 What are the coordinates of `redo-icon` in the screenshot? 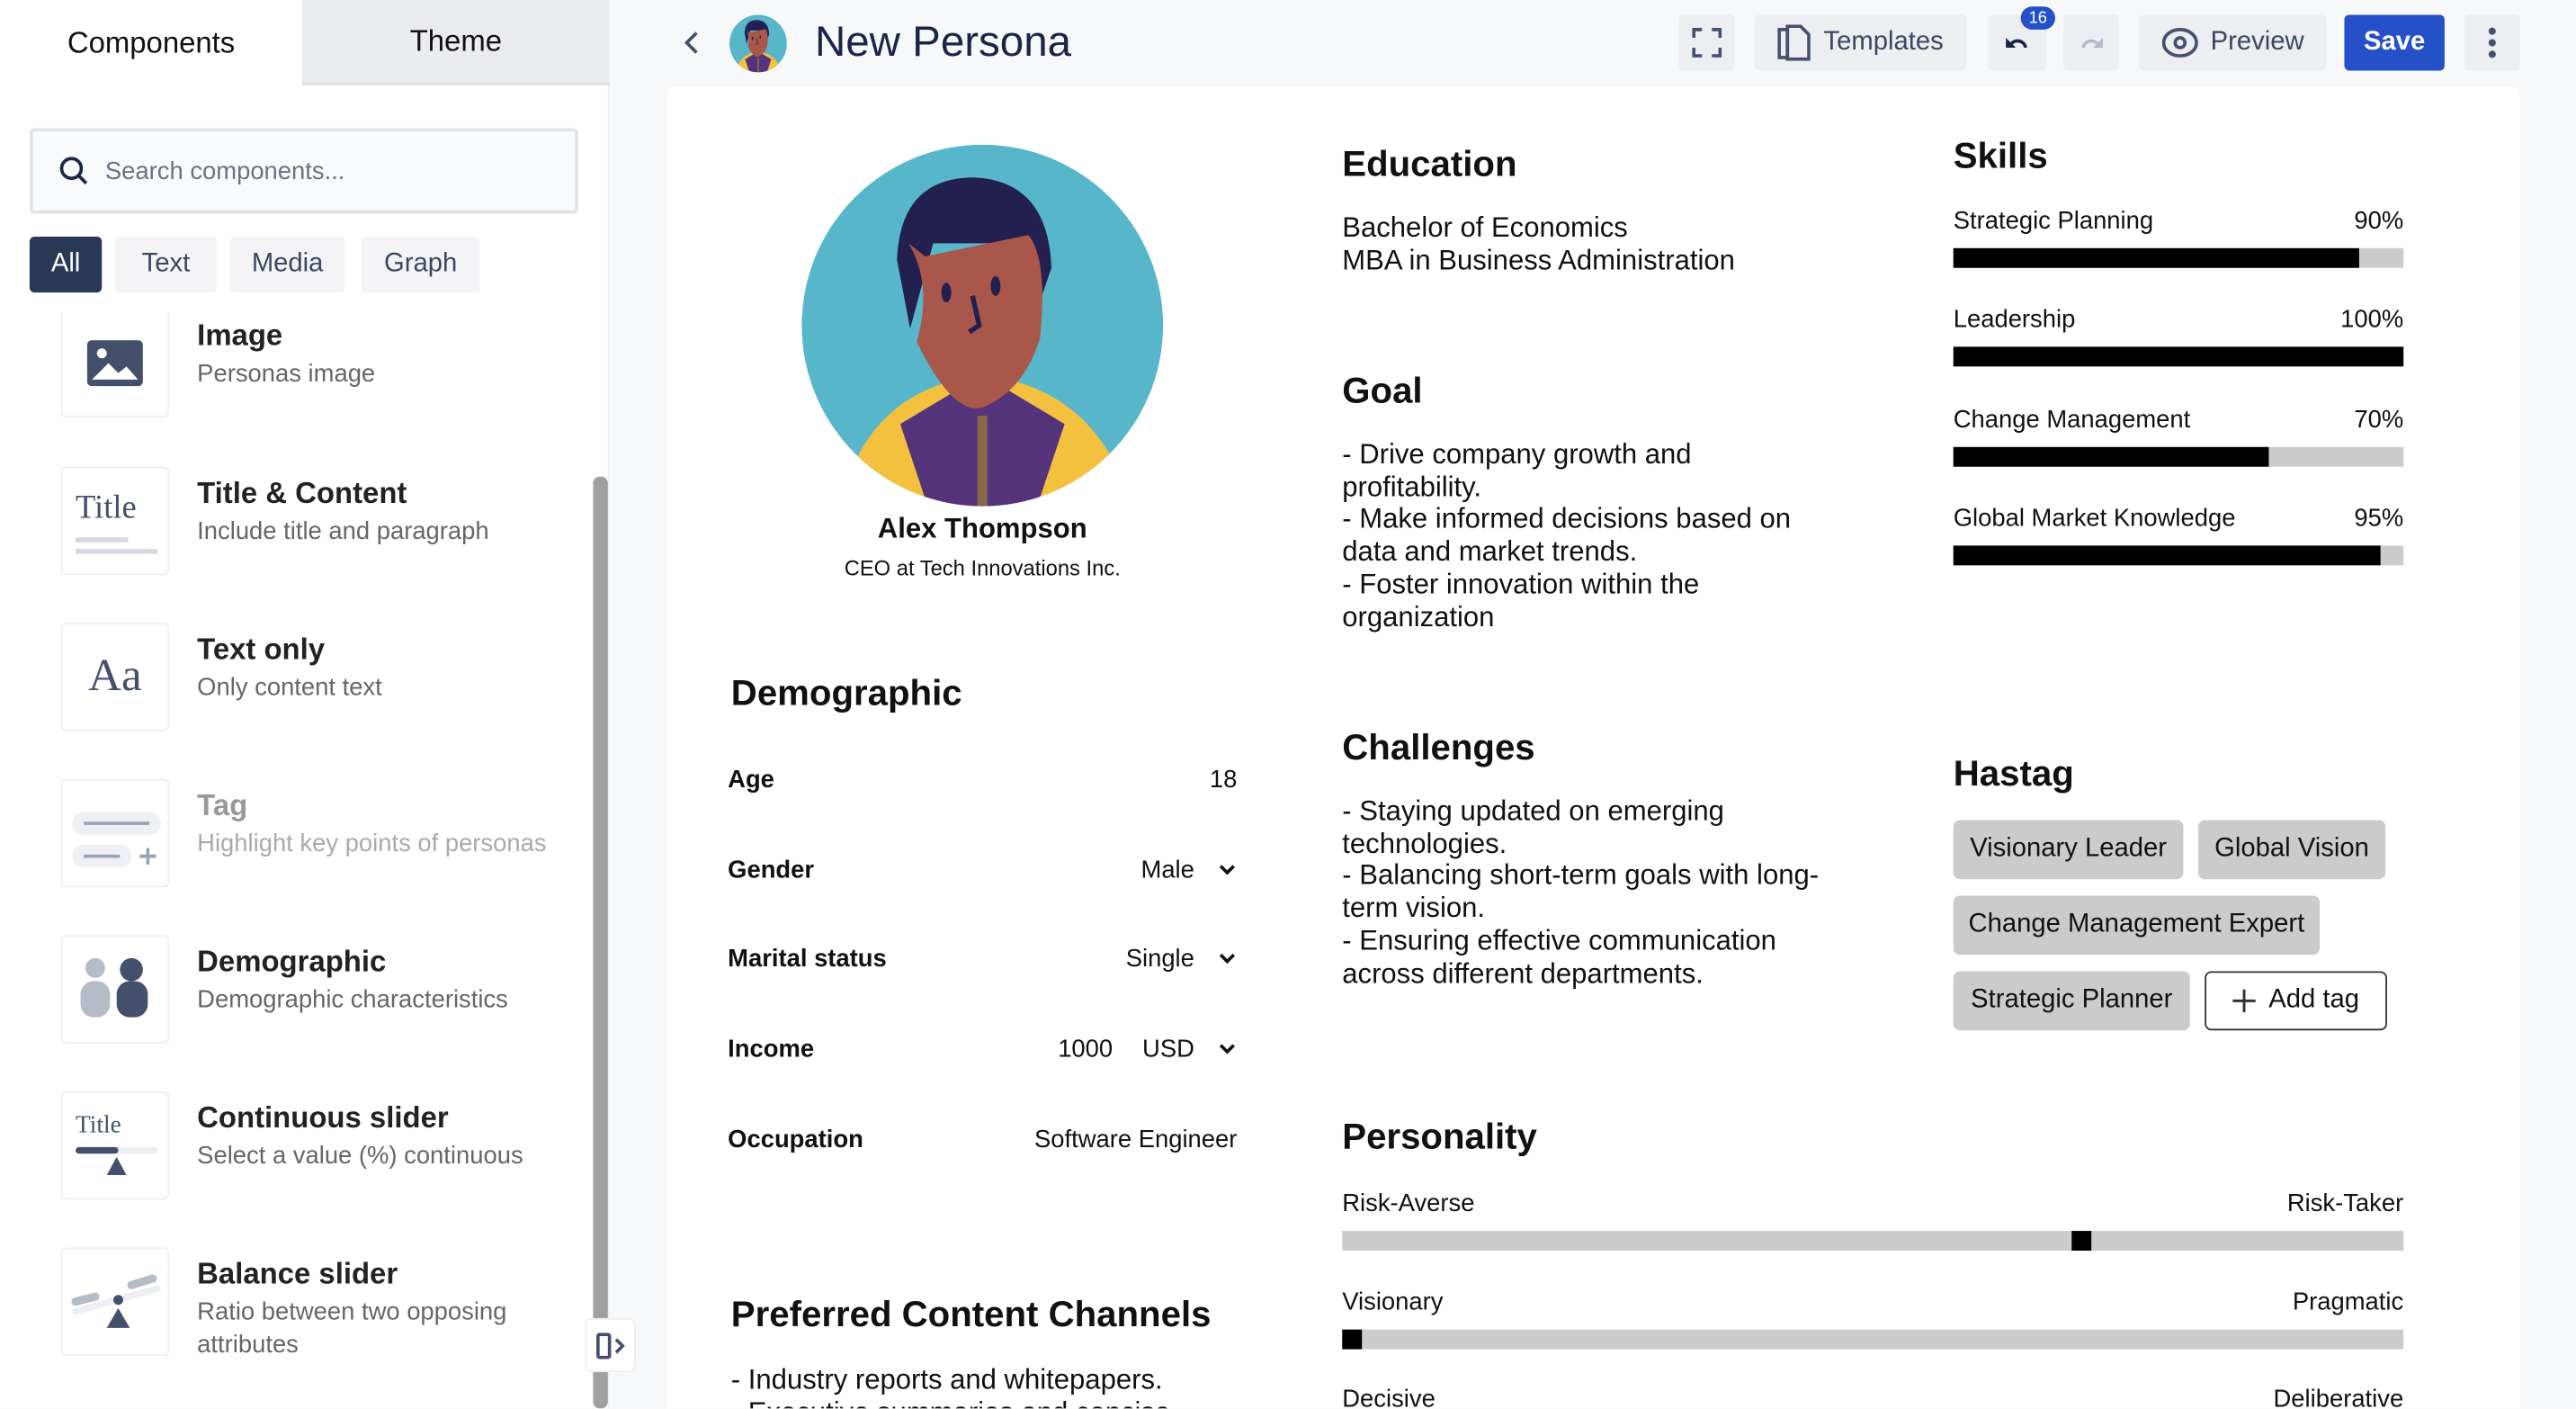 It's located at (2092, 43).